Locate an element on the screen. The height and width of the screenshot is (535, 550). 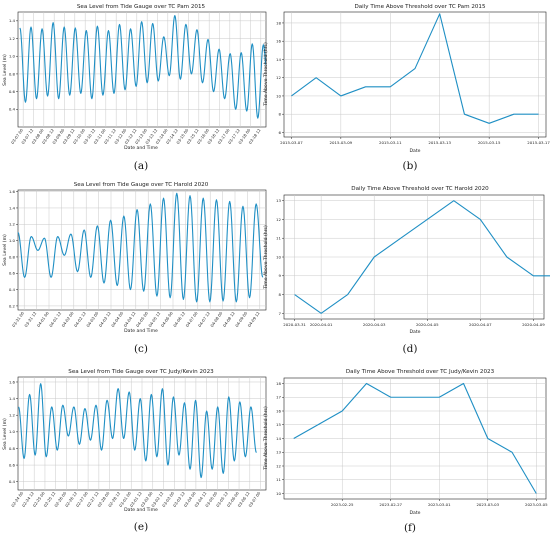
chart-c-y-tick-label: 1.2 is located at coordinates (12, 224).